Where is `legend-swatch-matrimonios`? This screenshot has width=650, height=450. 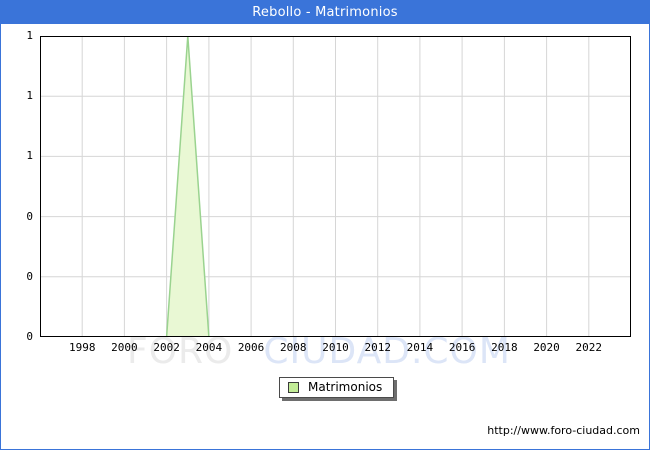
legend-swatch-matrimonios is located at coordinates (293, 387).